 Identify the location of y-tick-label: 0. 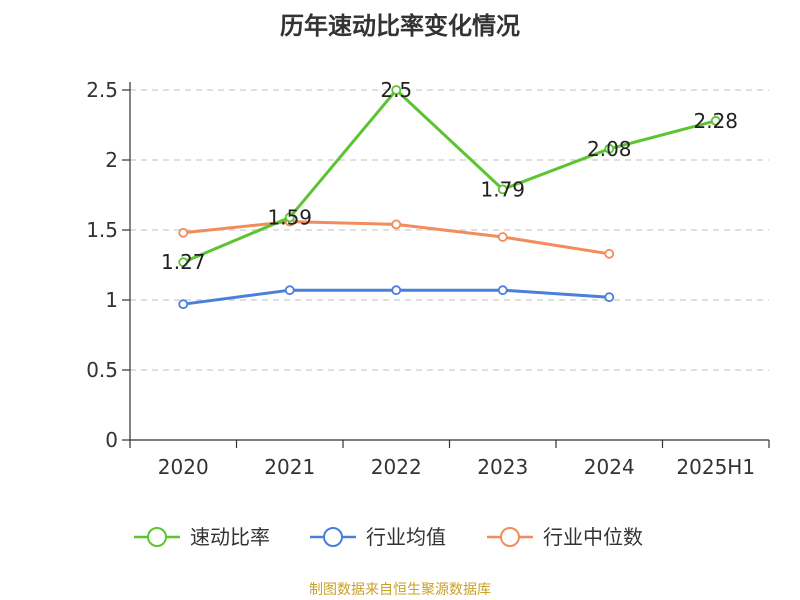
(111, 440).